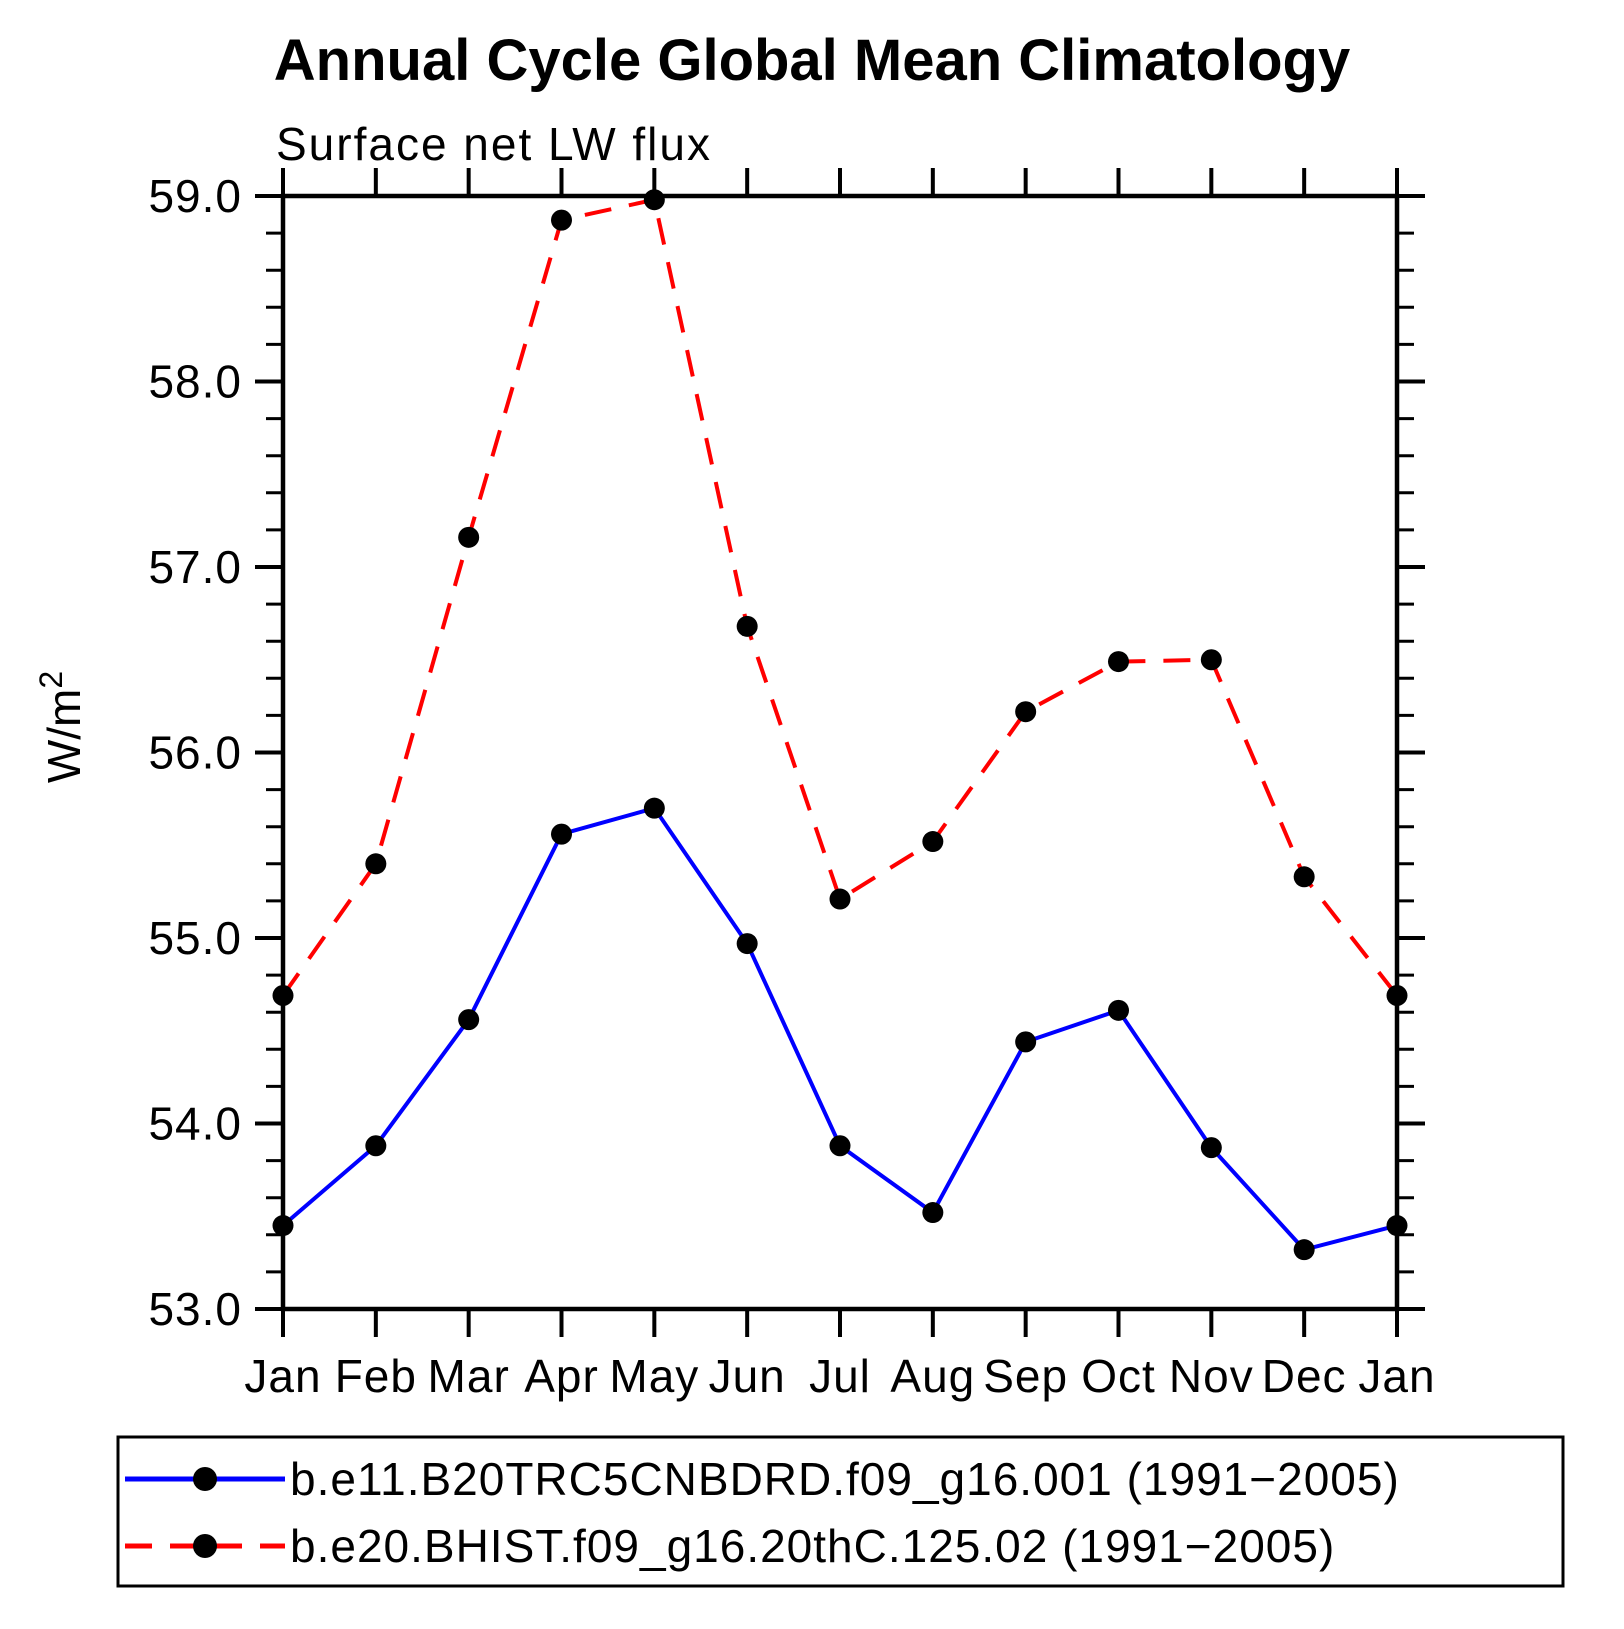 The height and width of the screenshot is (1629, 1624). Describe the element at coordinates (812, 60) in the screenshot. I see `chart-title: Annual Cycle Global Mean Climatology` at that location.